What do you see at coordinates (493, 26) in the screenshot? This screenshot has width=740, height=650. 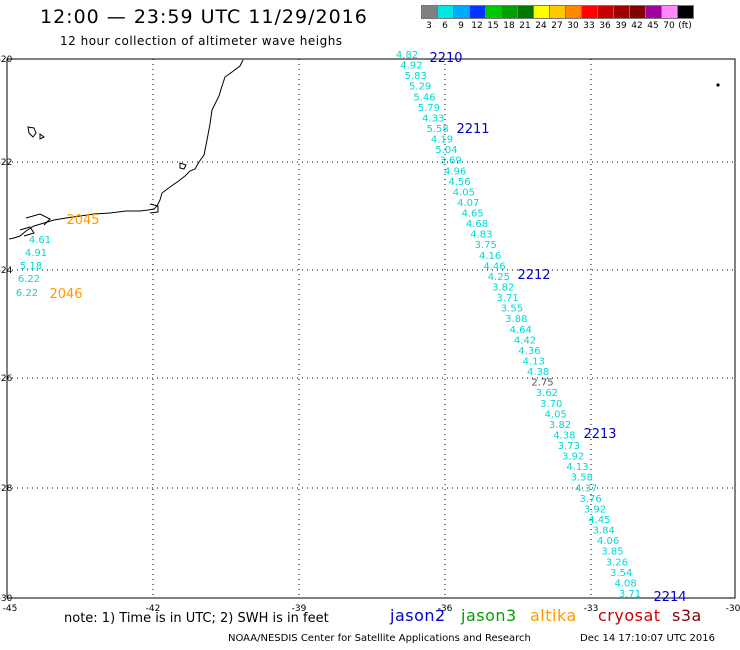 I see `scale-label: 15` at bounding box center [493, 26].